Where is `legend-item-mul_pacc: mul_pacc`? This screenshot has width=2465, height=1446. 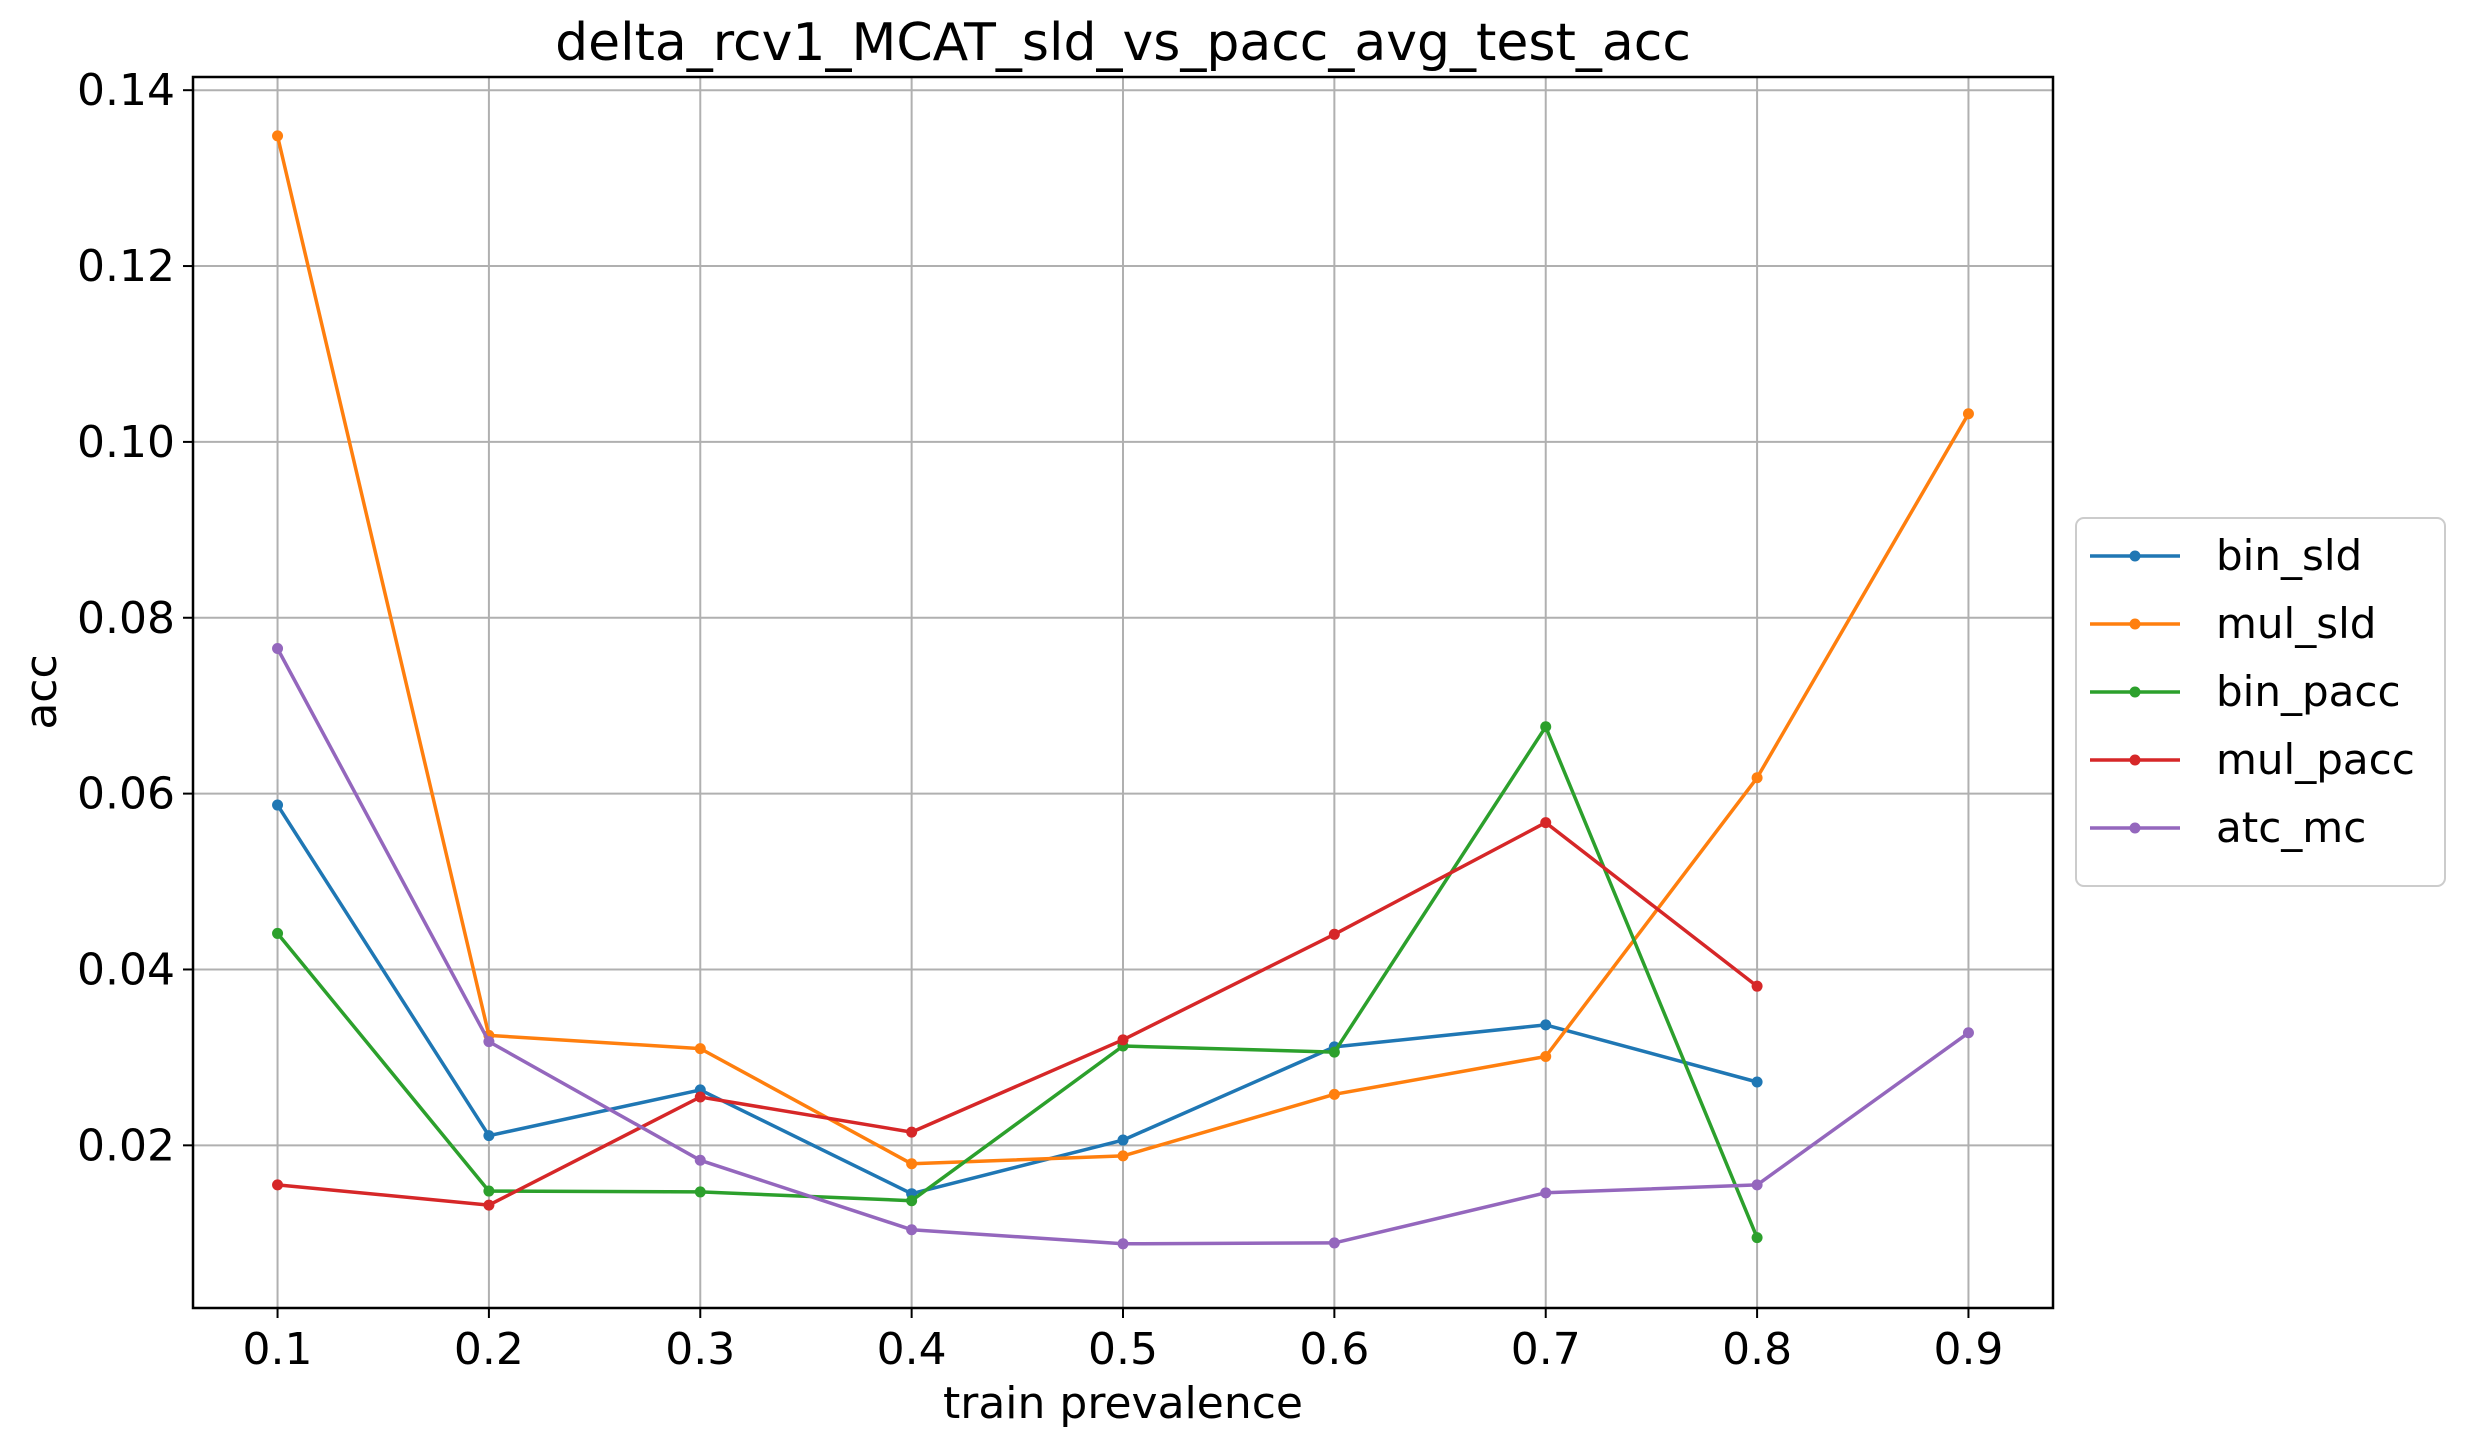
legend-item-mul_pacc: mul_pacc is located at coordinates (2252, 759).